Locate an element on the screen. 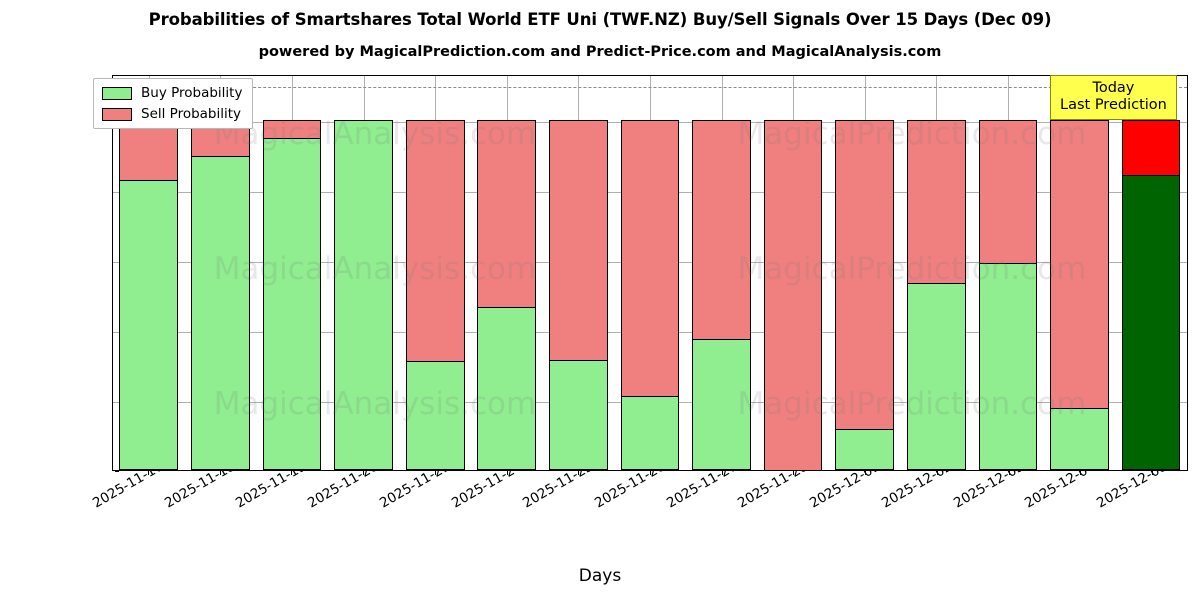 This screenshot has width=1200, height=600. bar-today is located at coordinates (1151, 273).